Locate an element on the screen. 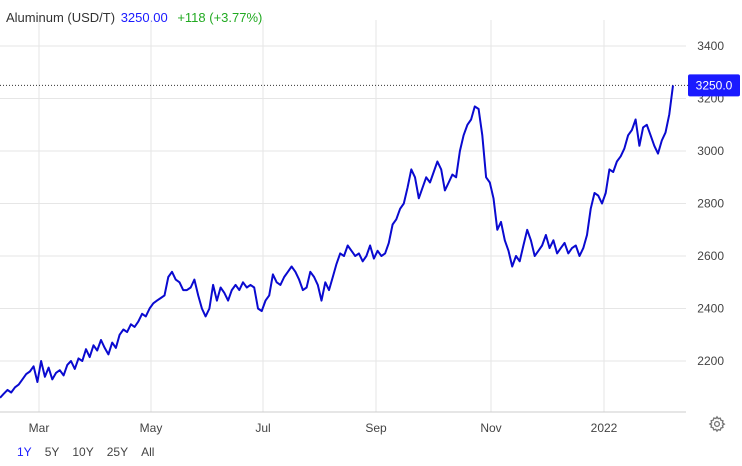  x-tick-label: Mar is located at coordinates (39, 428).